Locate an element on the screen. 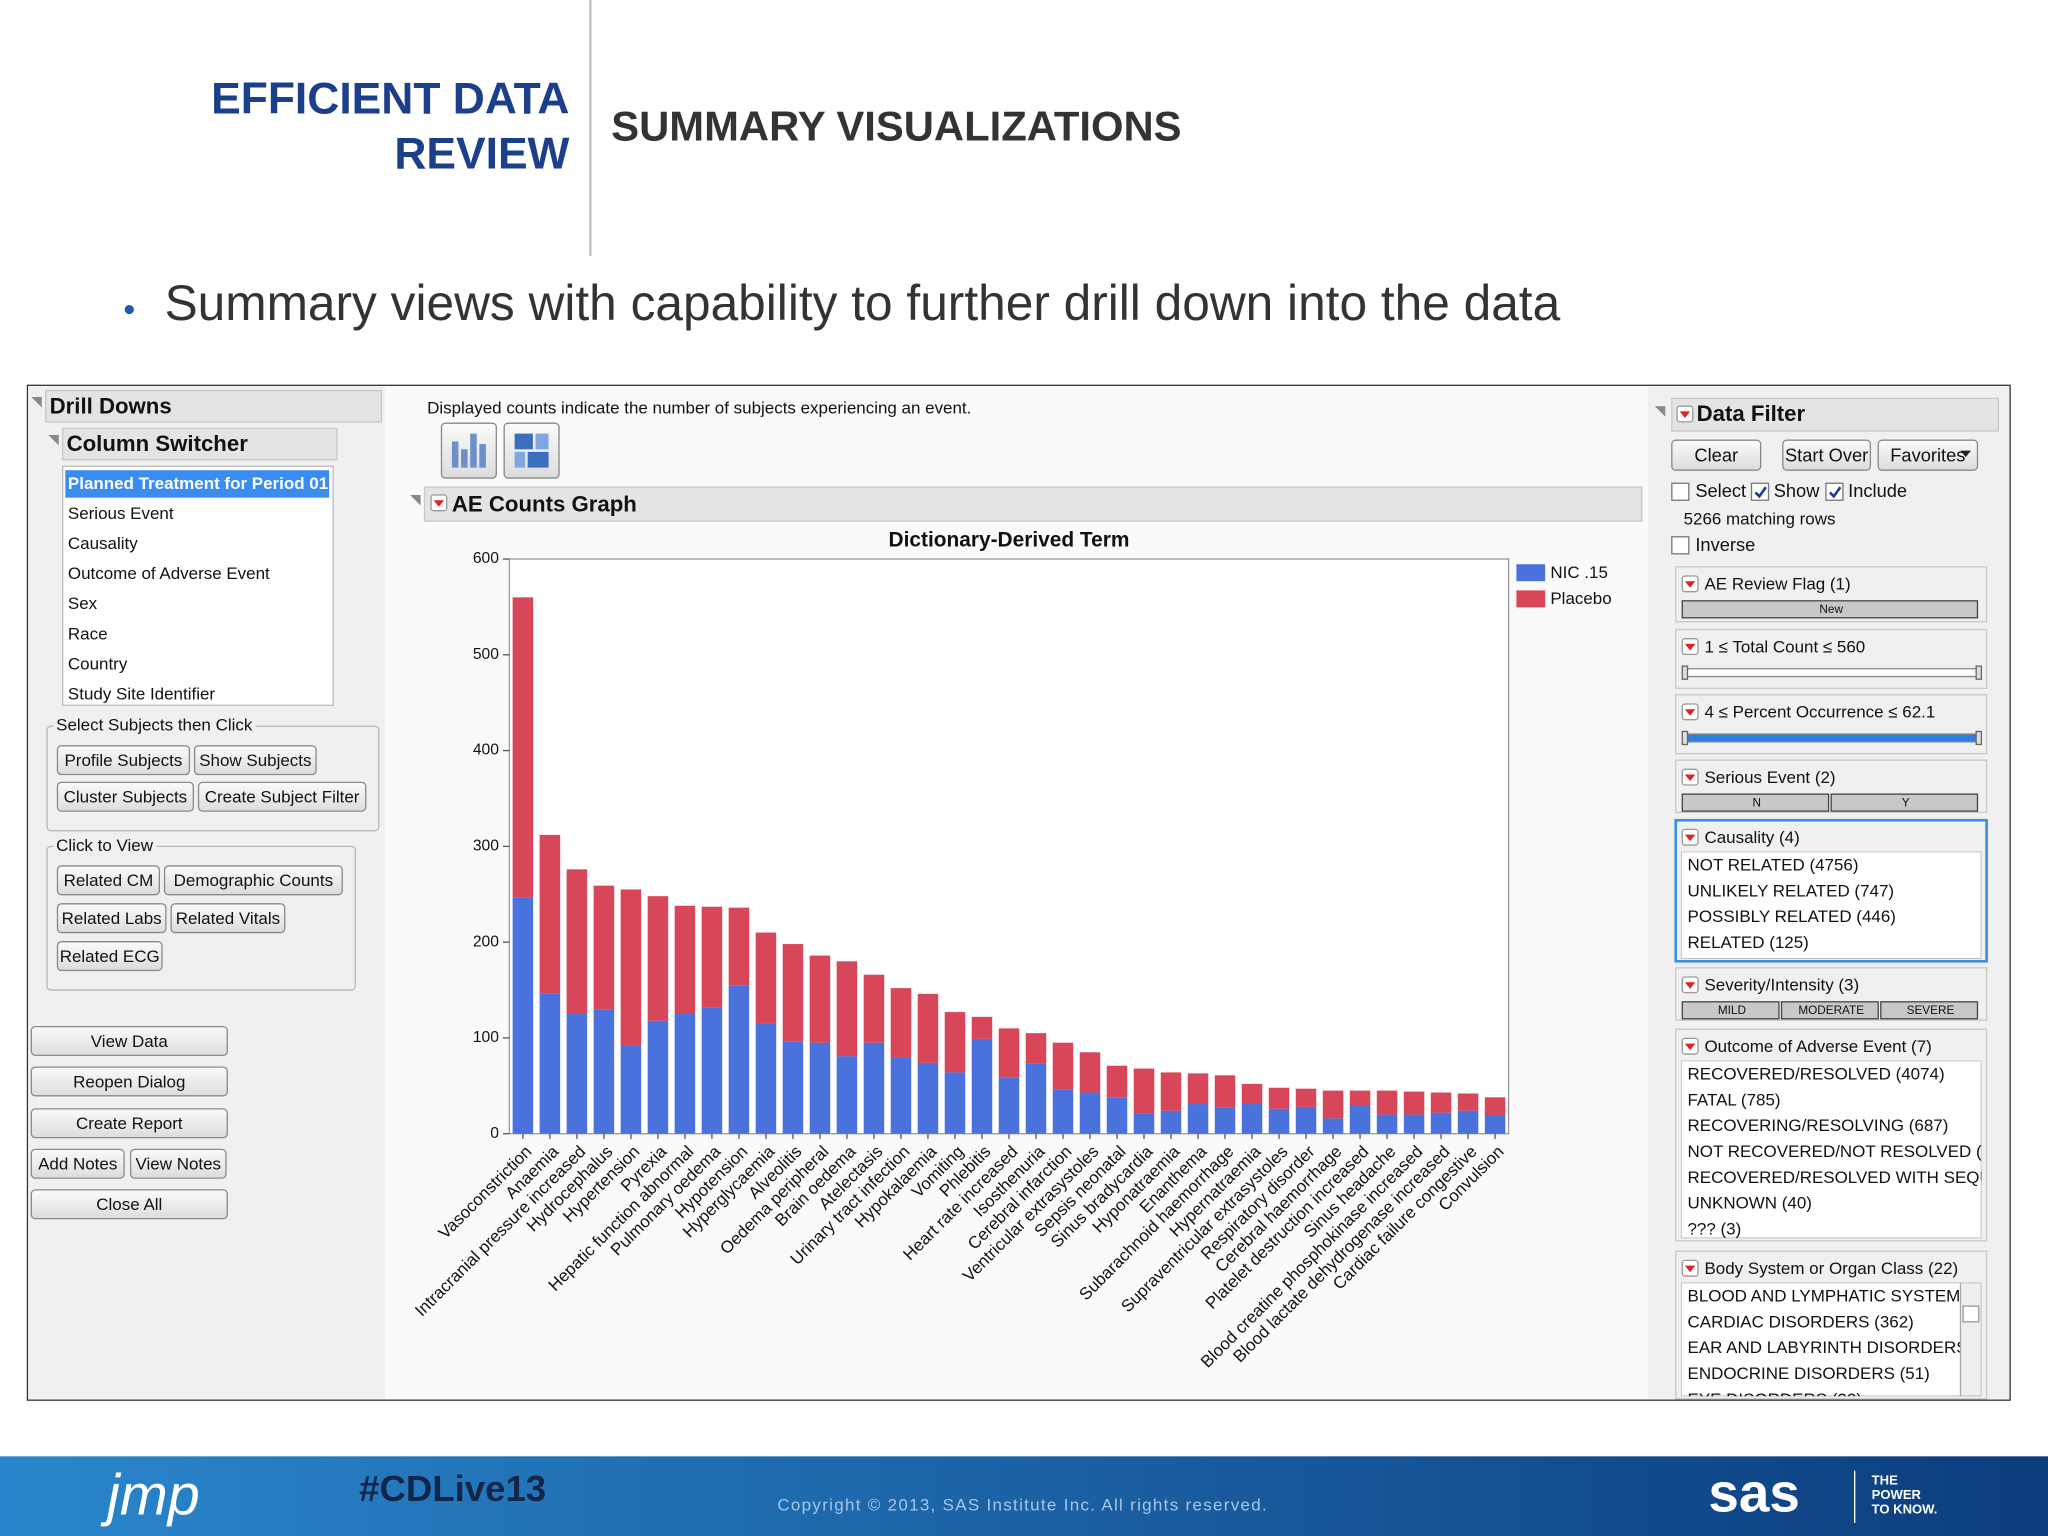 The height and width of the screenshot is (1536, 2048). button: Cluster Subjects is located at coordinates (125, 796).